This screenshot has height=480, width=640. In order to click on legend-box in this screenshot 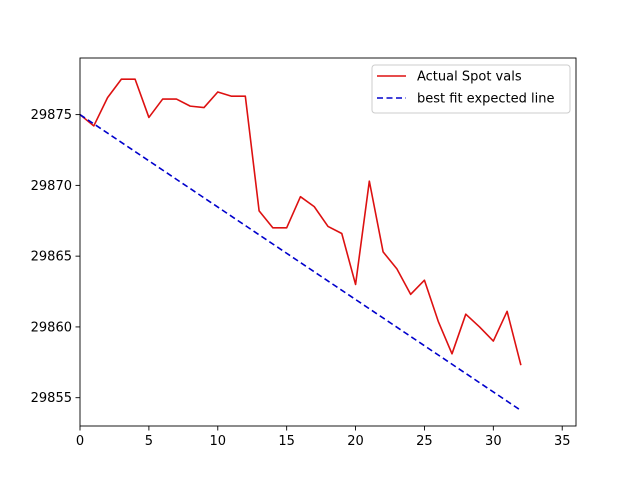, I will do `click(471, 89)`.